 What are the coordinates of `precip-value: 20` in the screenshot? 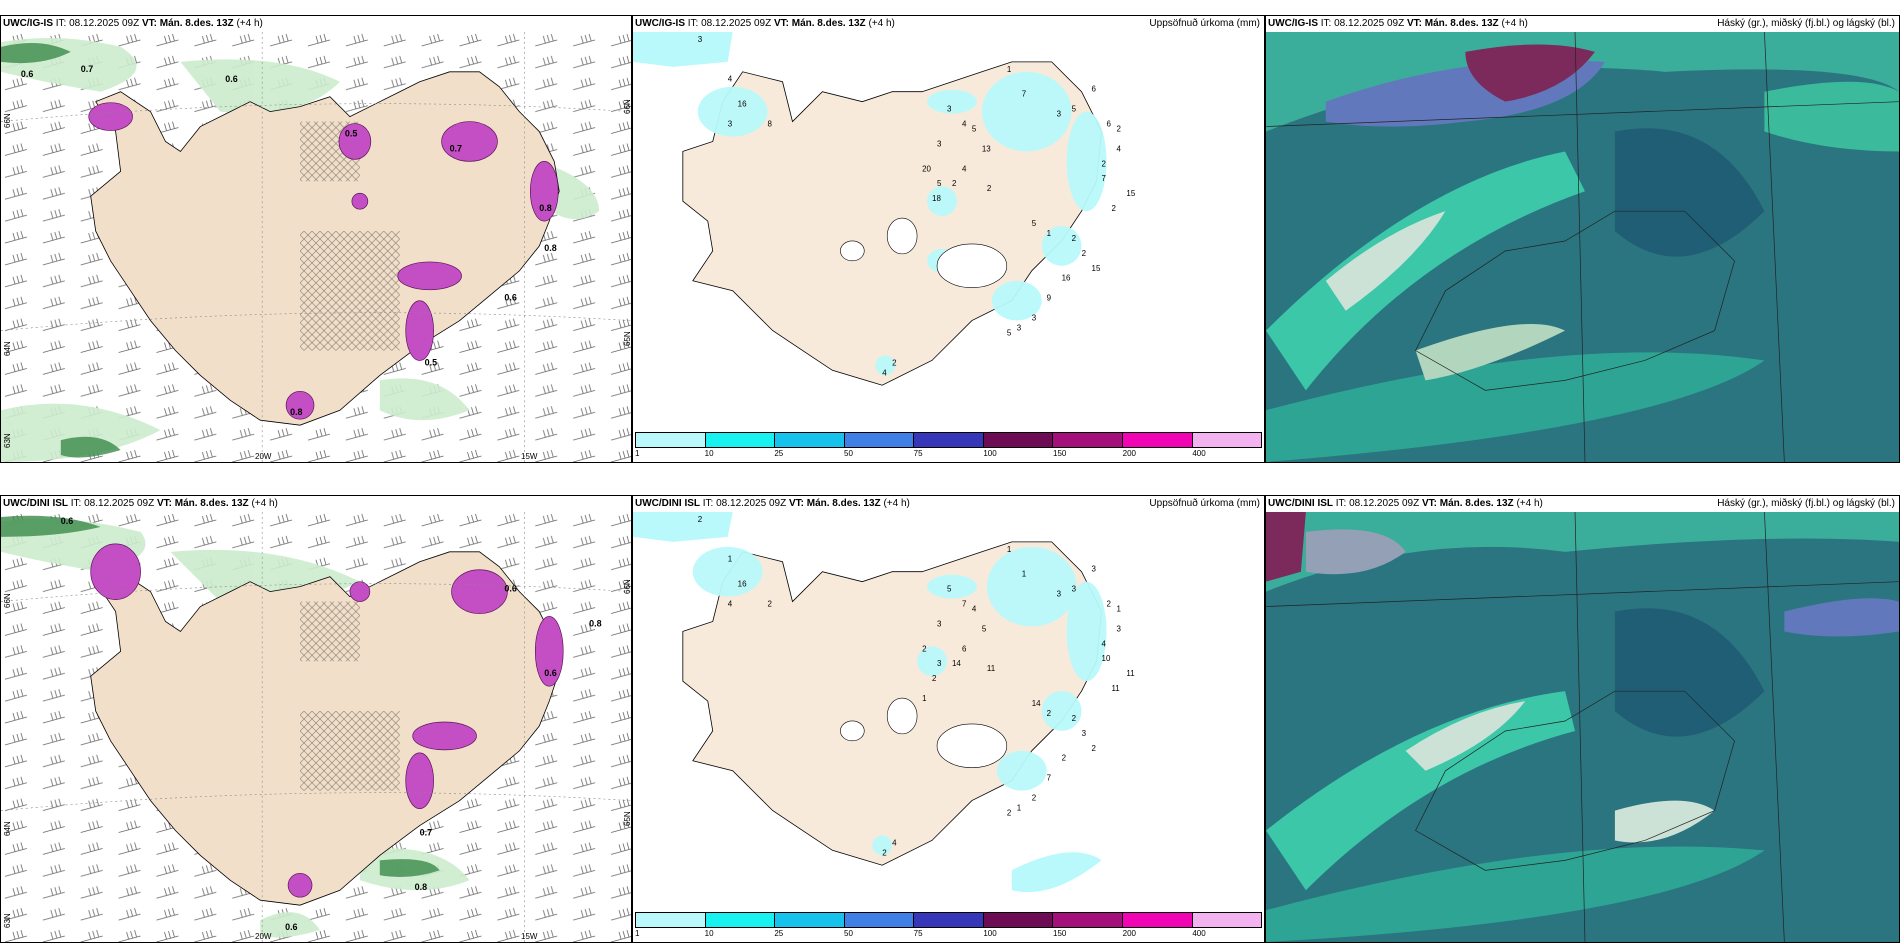 It's located at (926, 168).